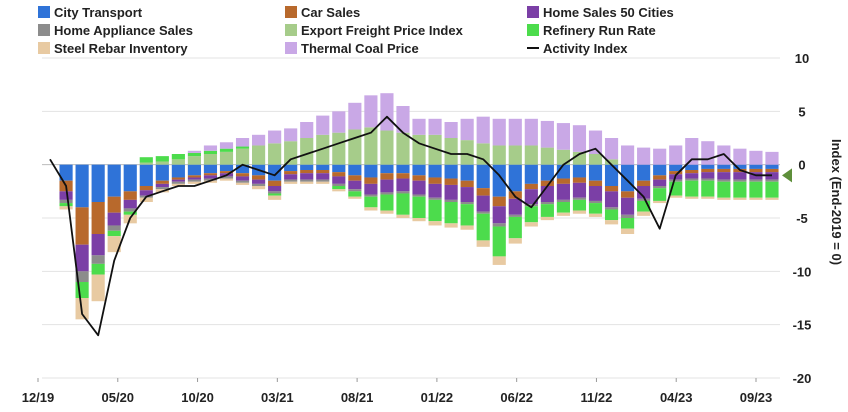 This screenshot has height=412, width=848. What do you see at coordinates (98, 12) in the screenshot?
I see `legend-entry: City Transport` at bounding box center [98, 12].